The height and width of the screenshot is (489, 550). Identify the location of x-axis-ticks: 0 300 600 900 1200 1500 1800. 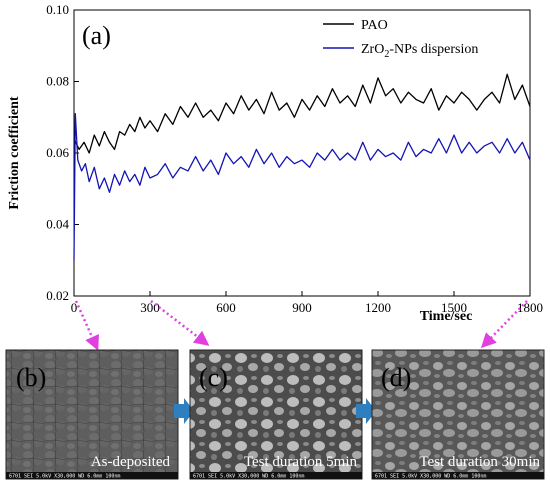
(307, 303).